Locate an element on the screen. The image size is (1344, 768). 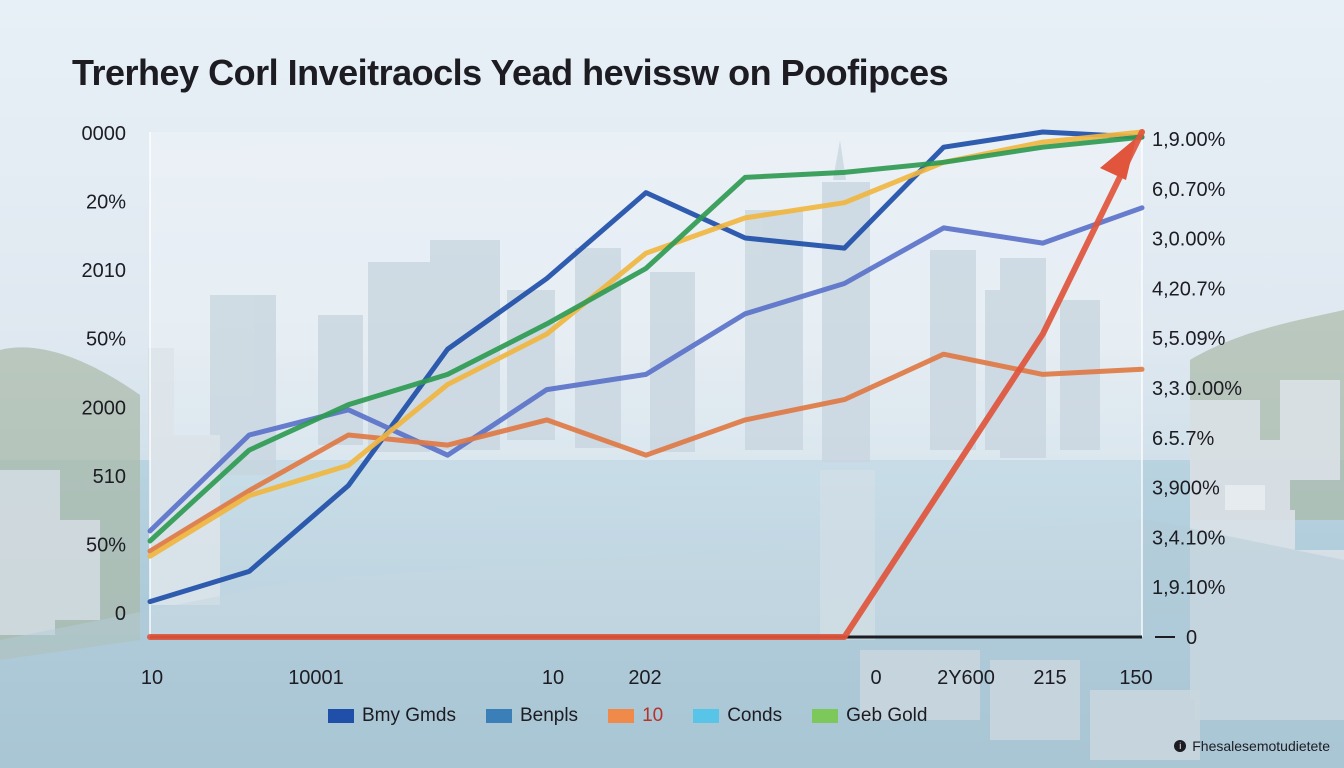
tick-label: 2Y600 is located at coordinates (966, 678).